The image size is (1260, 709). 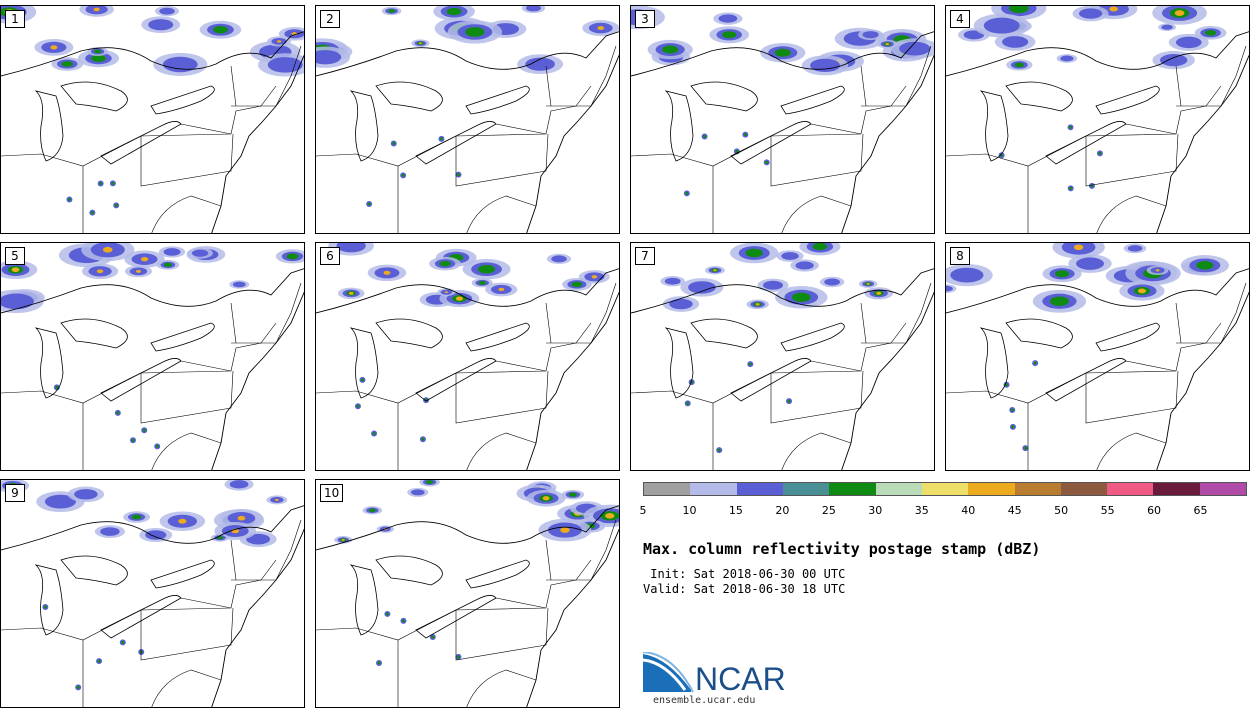 I want to click on member-panel-5: 5, so click(x=152, y=356).